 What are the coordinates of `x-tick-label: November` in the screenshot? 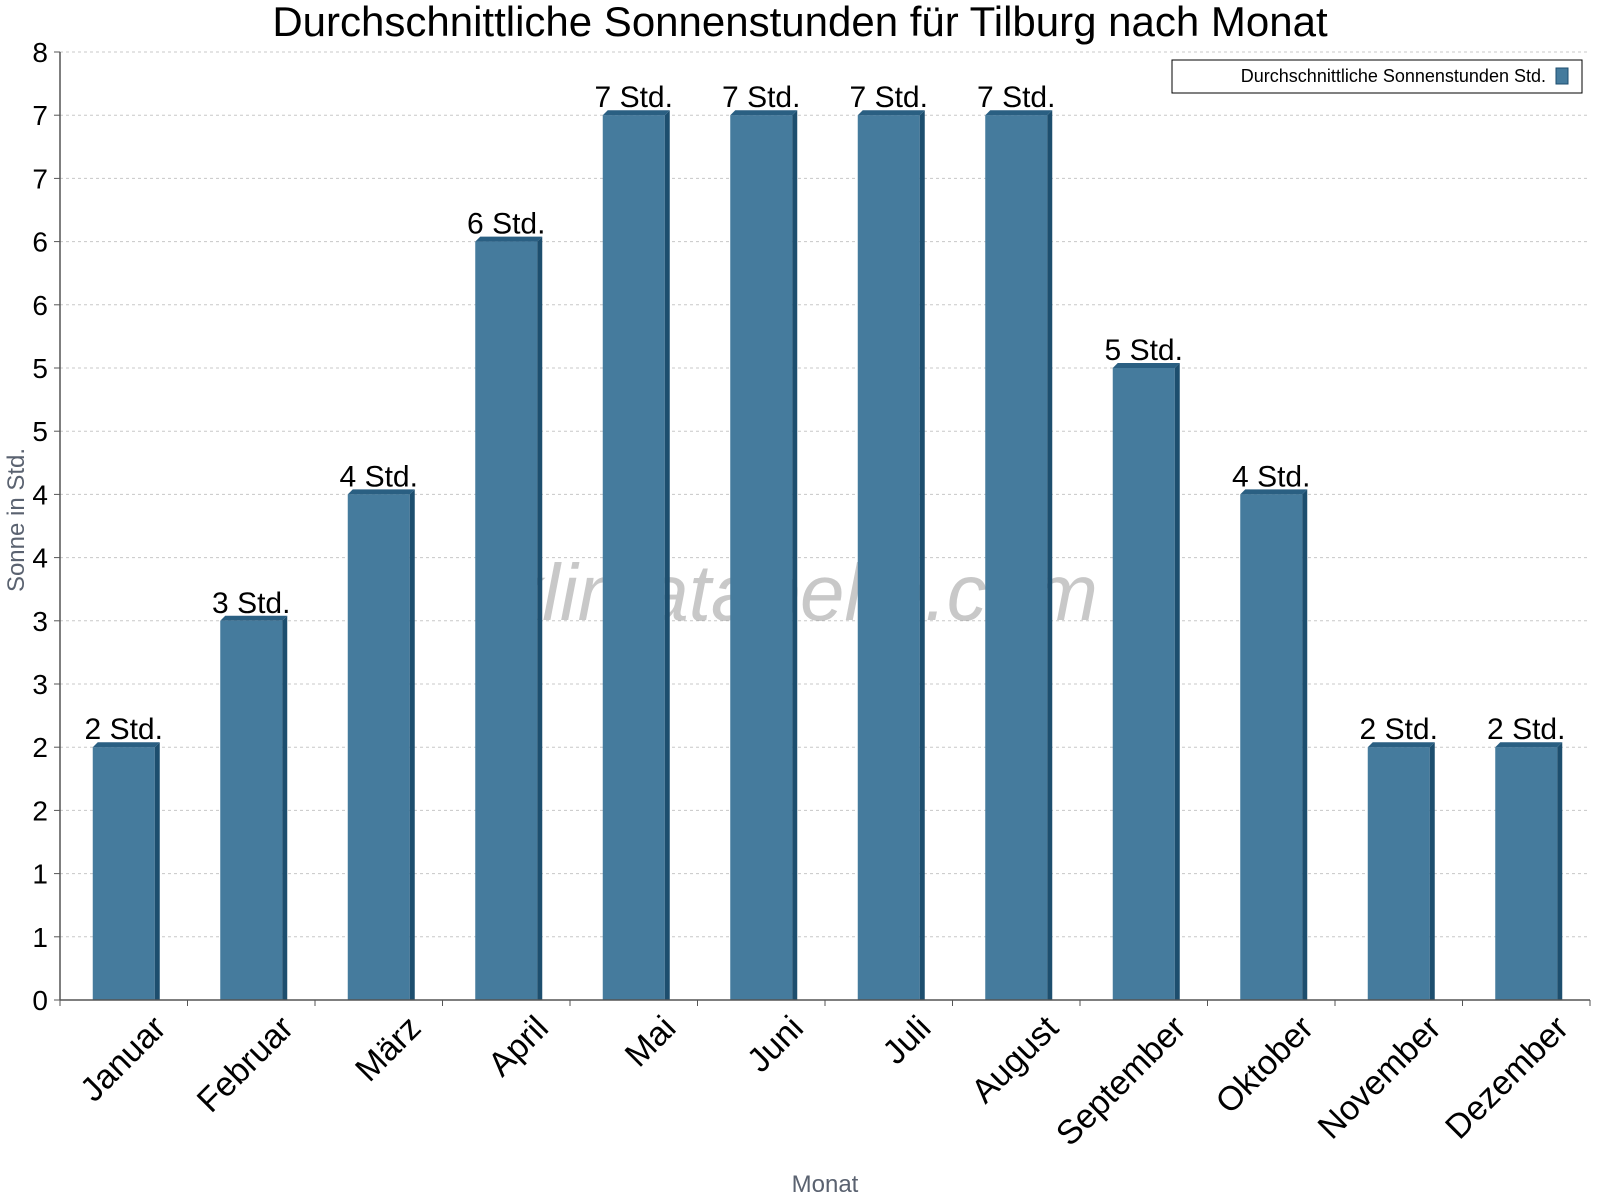 It's located at (1380, 1078).